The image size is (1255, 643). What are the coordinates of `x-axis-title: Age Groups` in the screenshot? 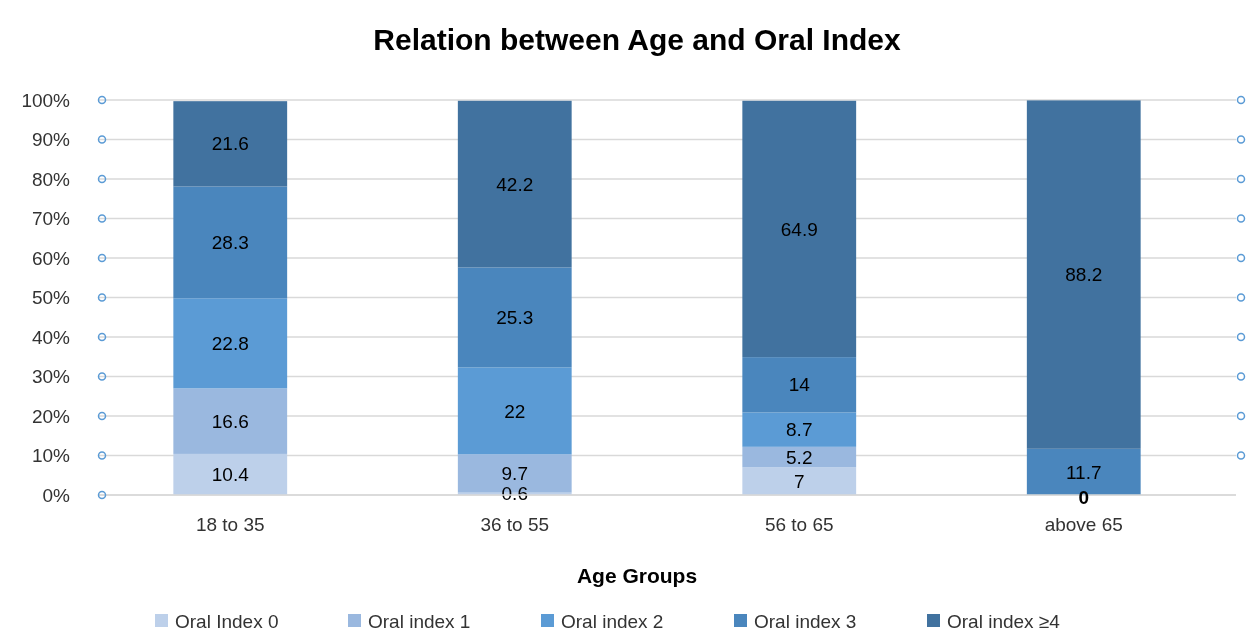 It's located at (637, 575).